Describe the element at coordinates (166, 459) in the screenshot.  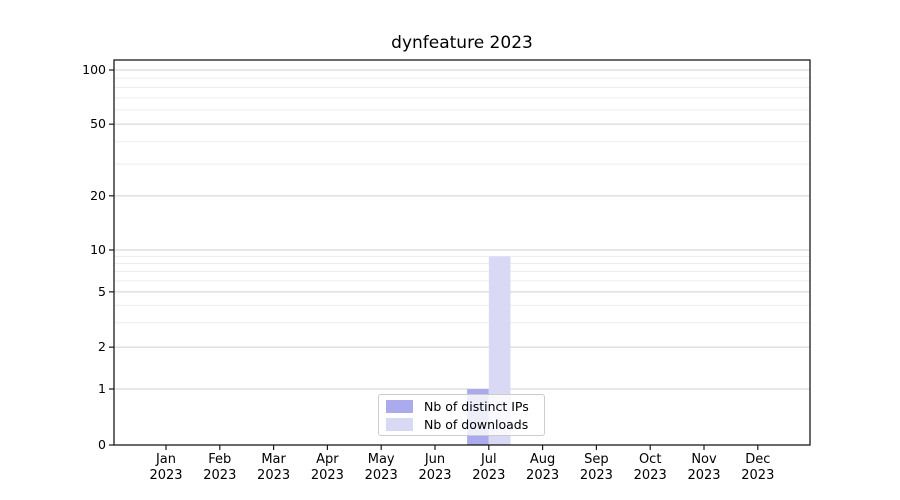
I see `month-label: Jan` at that location.